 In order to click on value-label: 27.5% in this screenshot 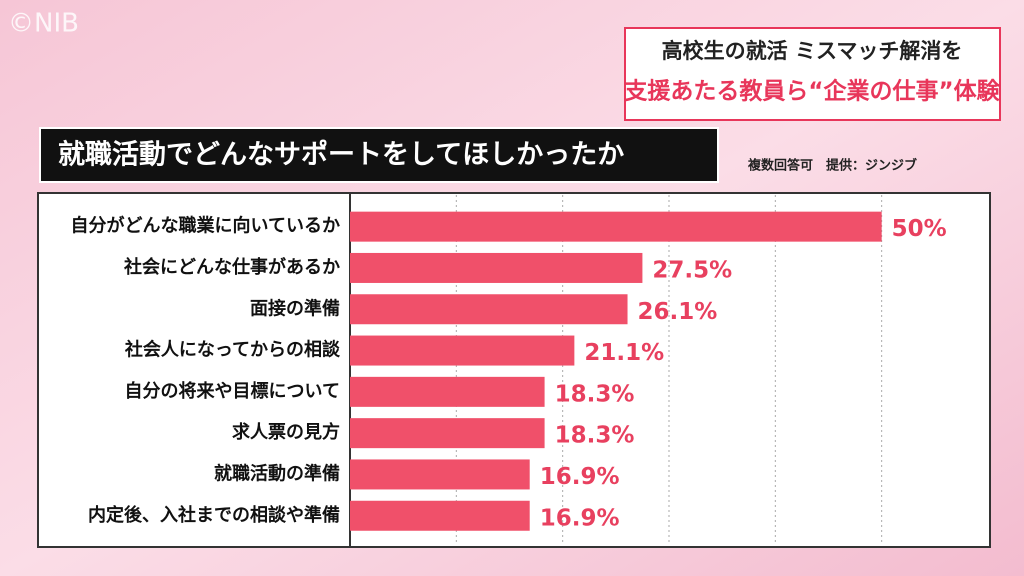, I will do `click(692, 270)`.